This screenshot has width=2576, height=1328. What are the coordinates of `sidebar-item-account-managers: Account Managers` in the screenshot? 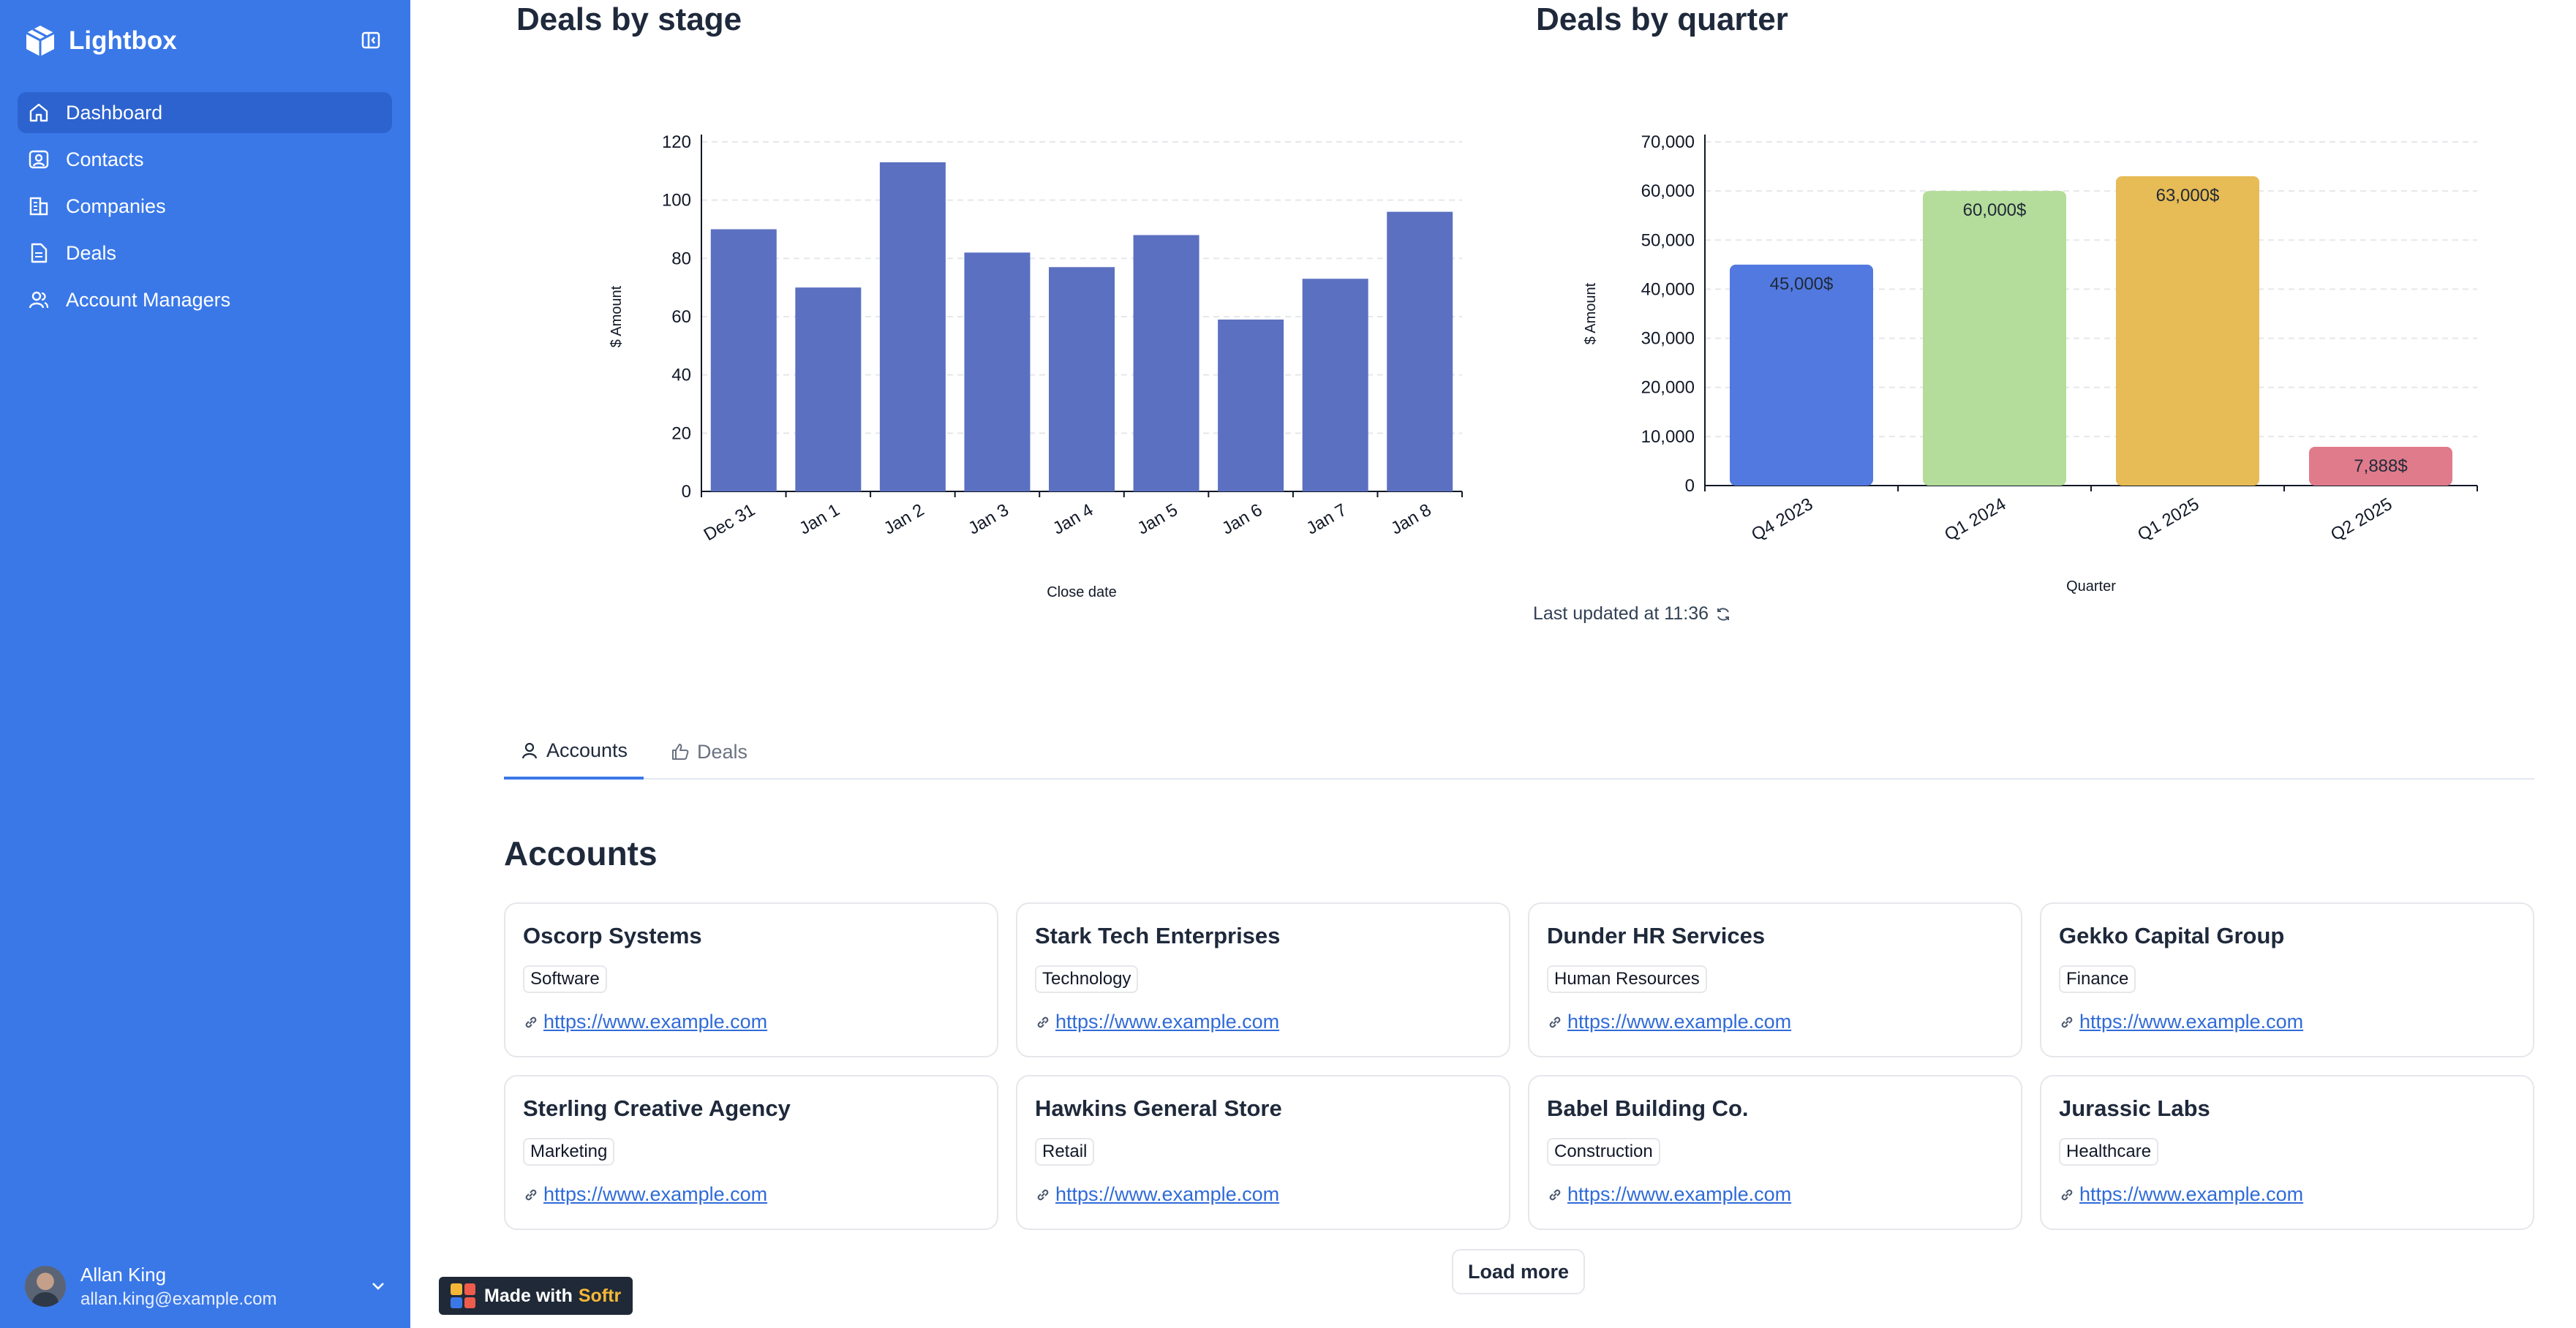 It's located at (205, 299).